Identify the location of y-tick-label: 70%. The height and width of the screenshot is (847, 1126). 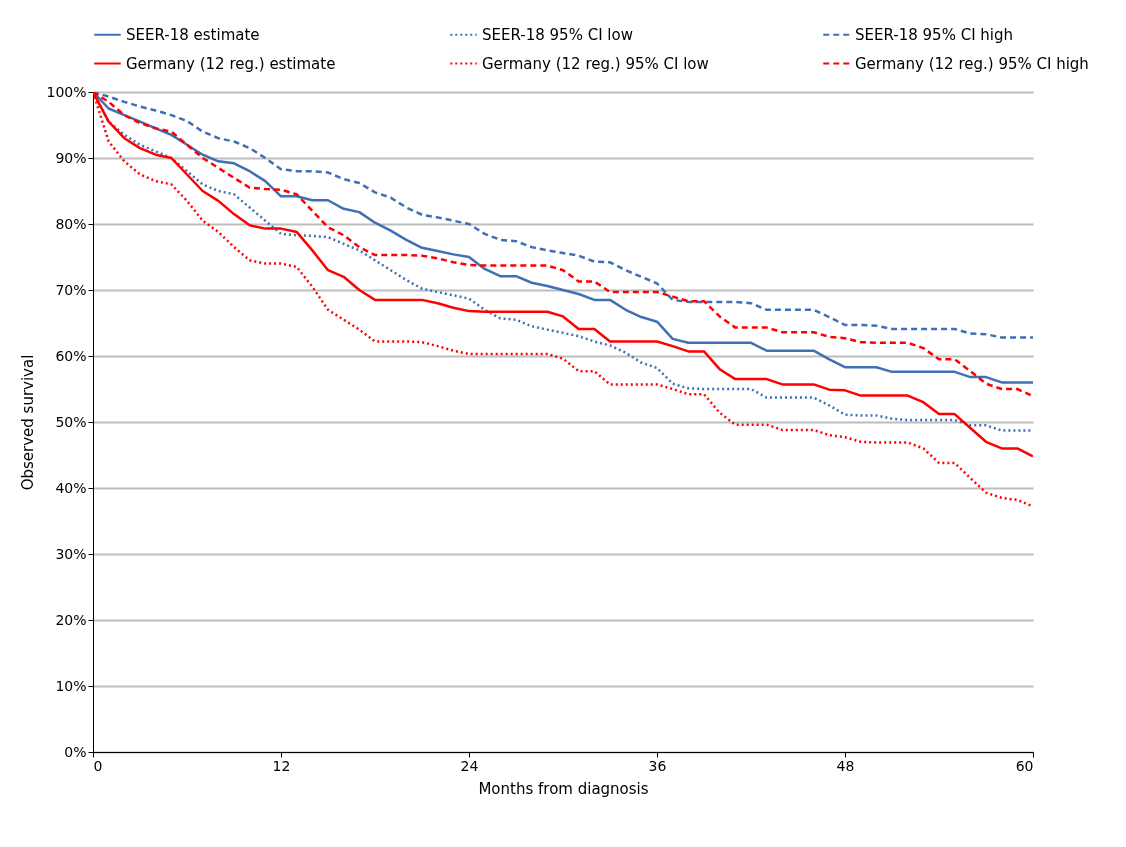
(71, 289).